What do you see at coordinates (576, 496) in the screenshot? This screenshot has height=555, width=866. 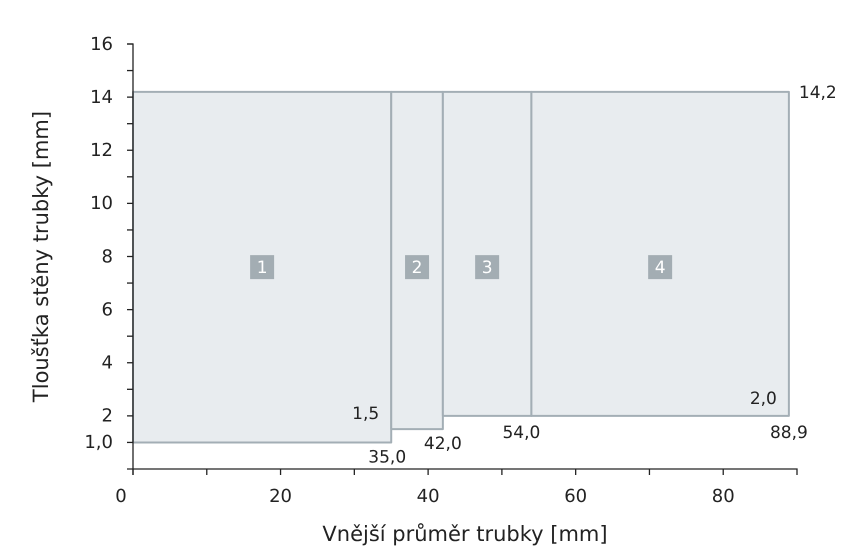 I see `x-tick-label: 60` at bounding box center [576, 496].